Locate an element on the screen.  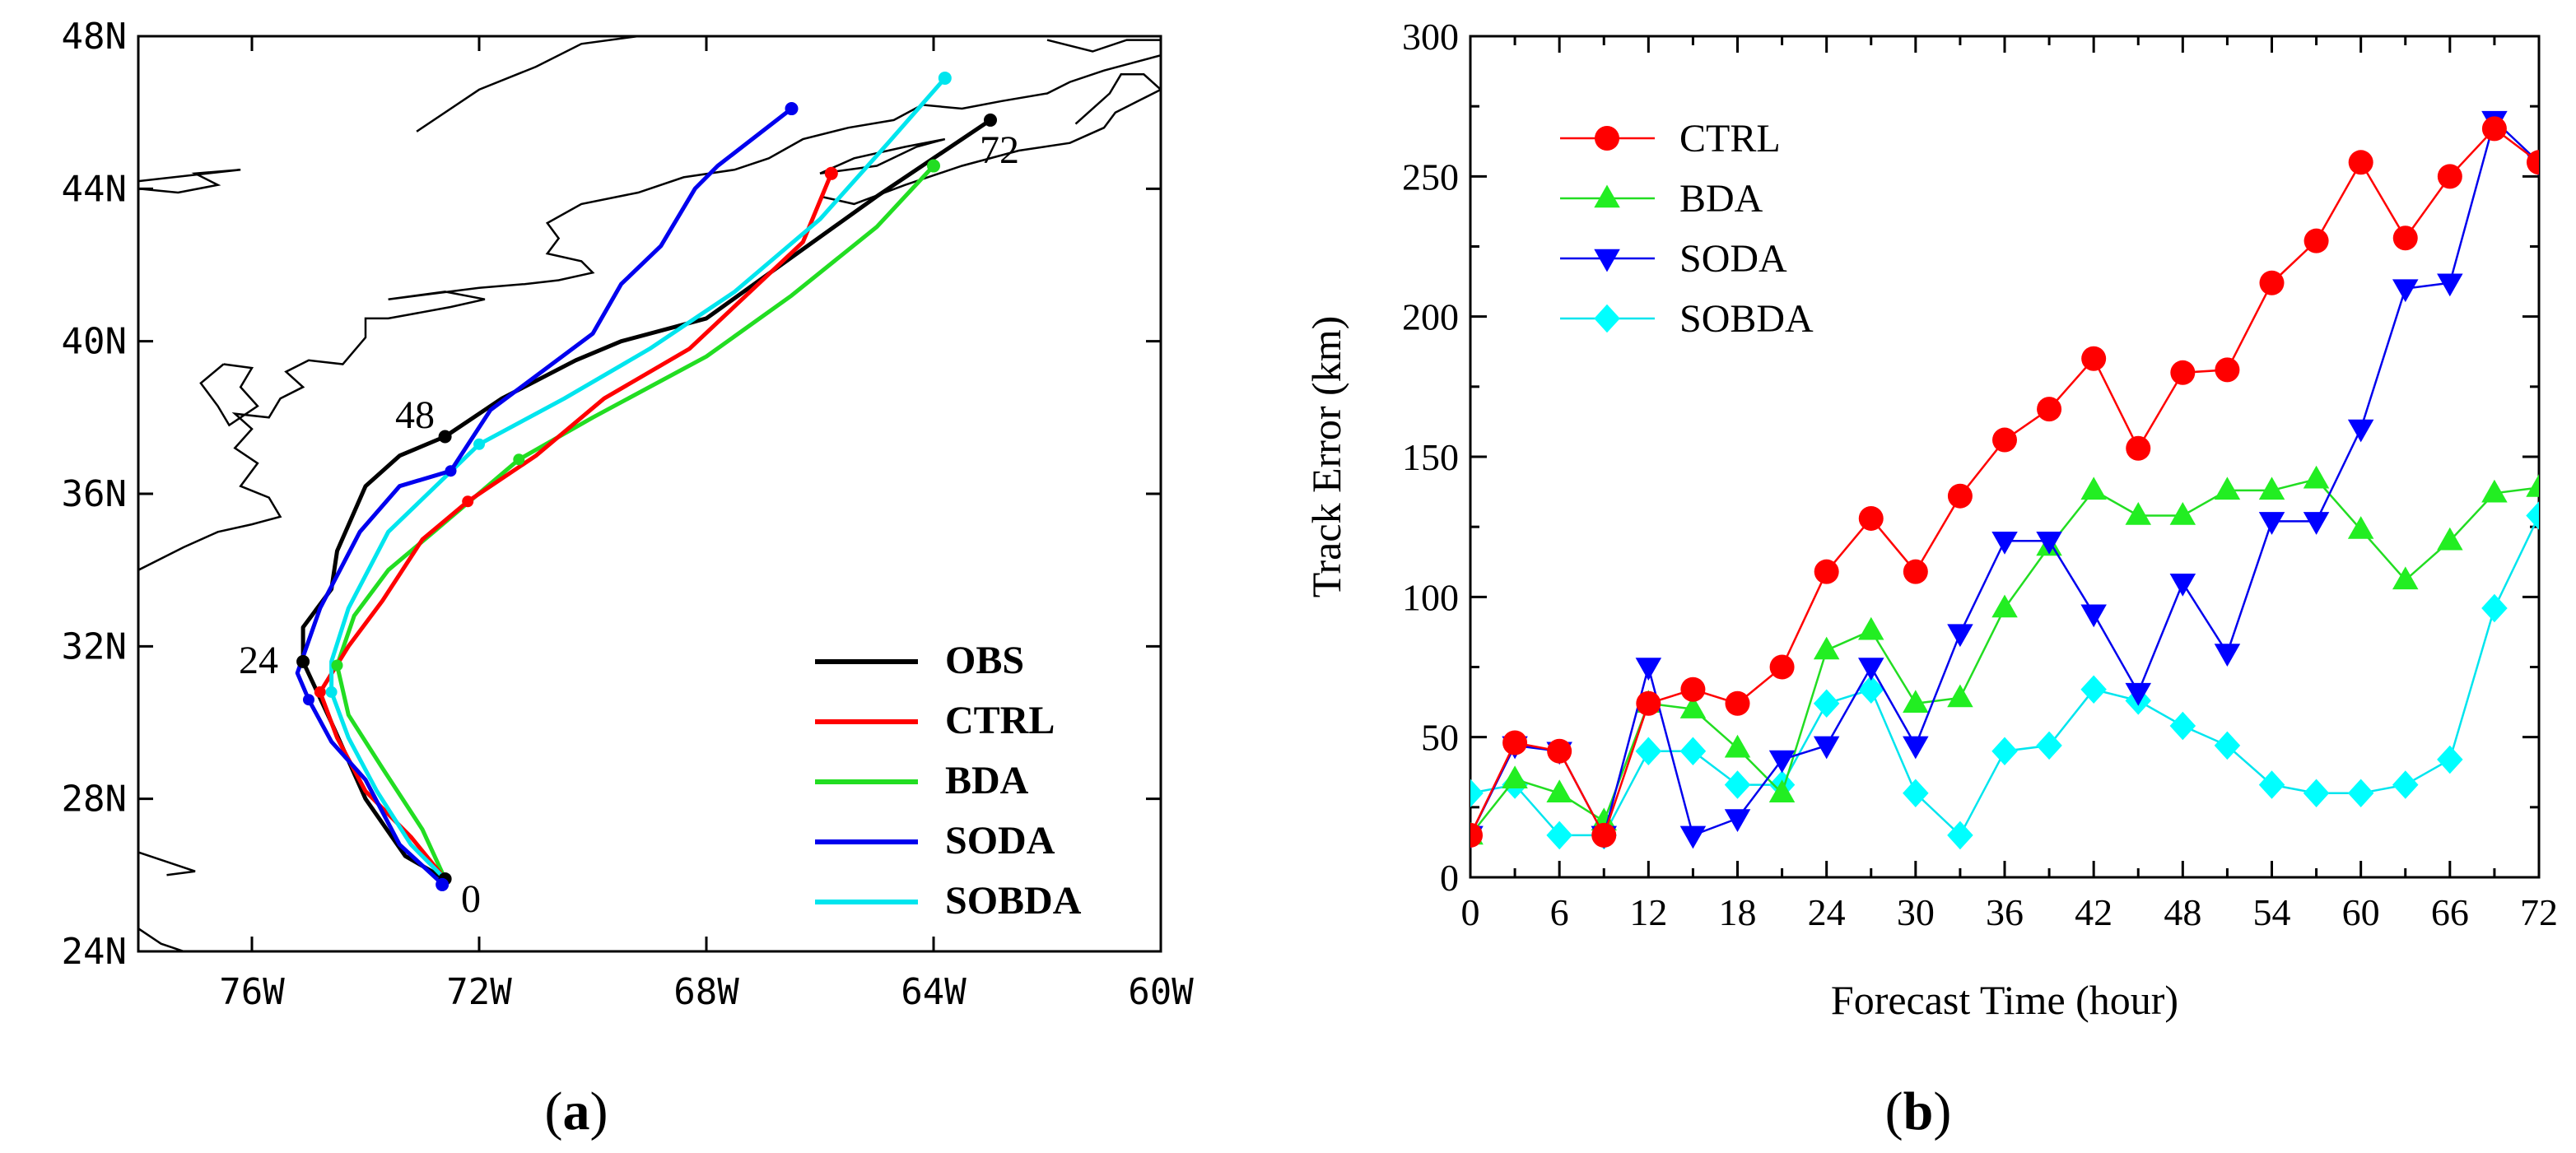
hour-label: 48 is located at coordinates (415, 415).